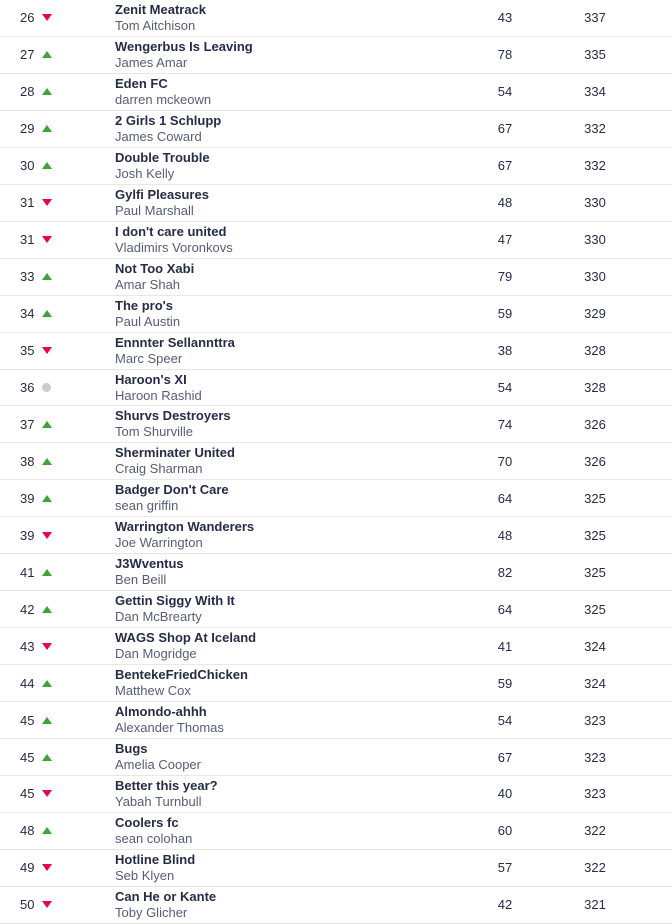 The image size is (672, 924). I want to click on team-cell: Sherminater United Craig Sharman, so click(287, 461).